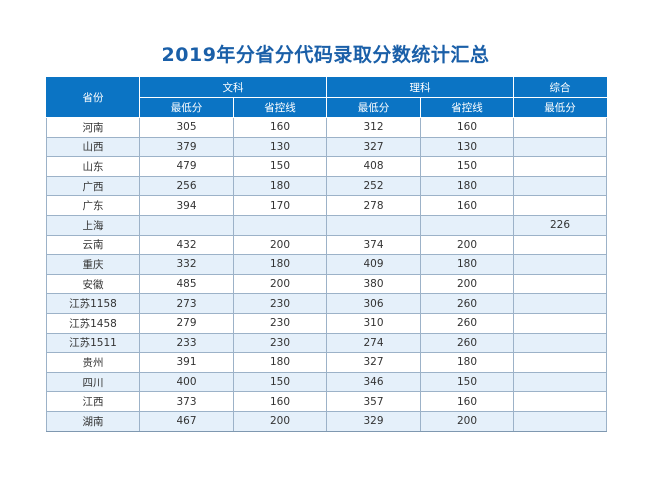  I want to click on cell-like-control-line: 200, so click(467, 284).